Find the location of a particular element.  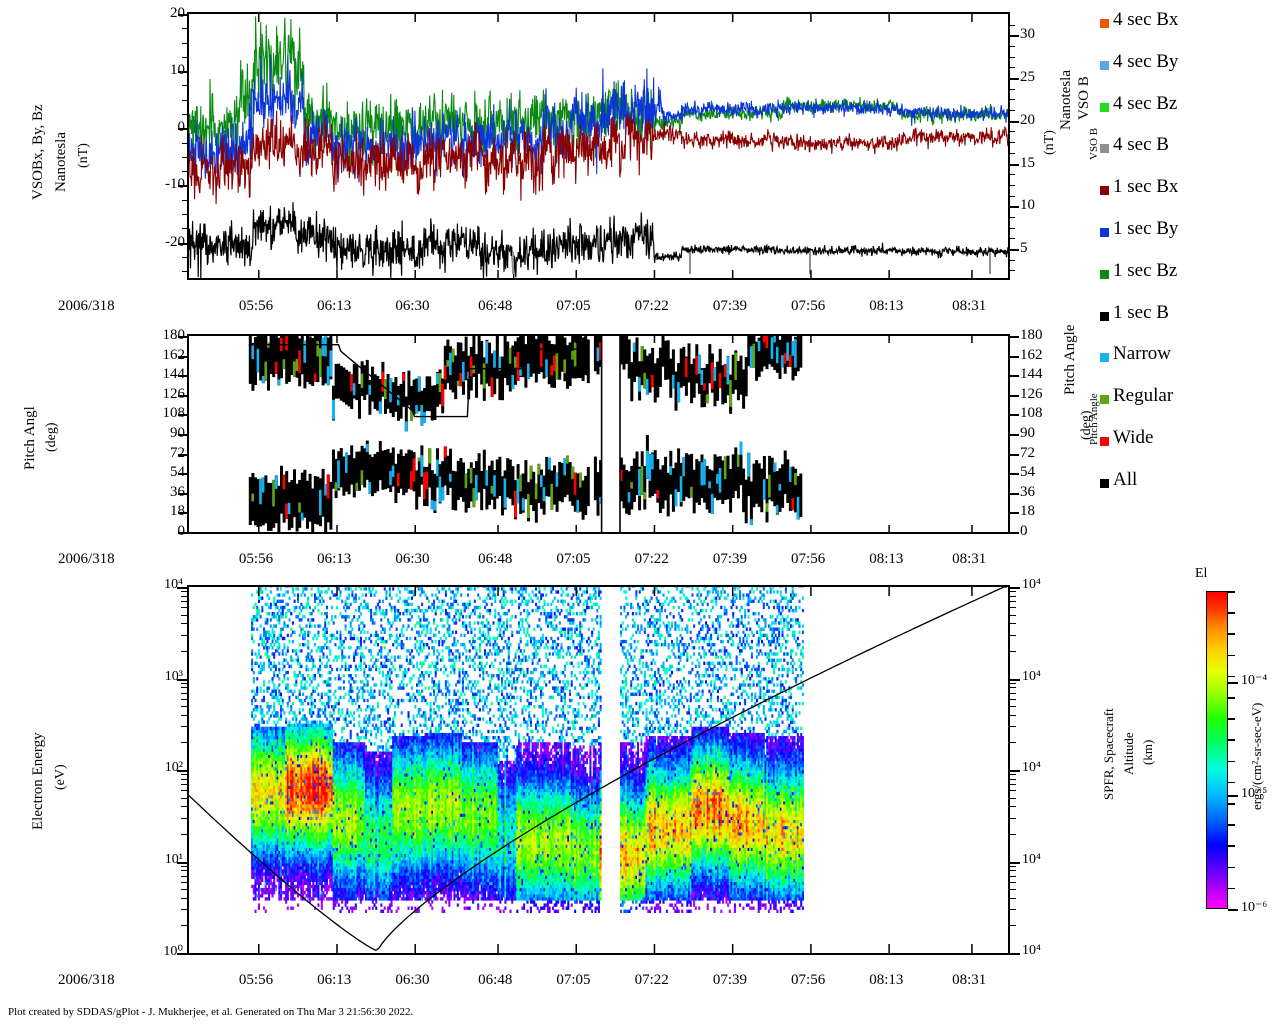

yaxis-tick-label: 36 is located at coordinates (161, 492).